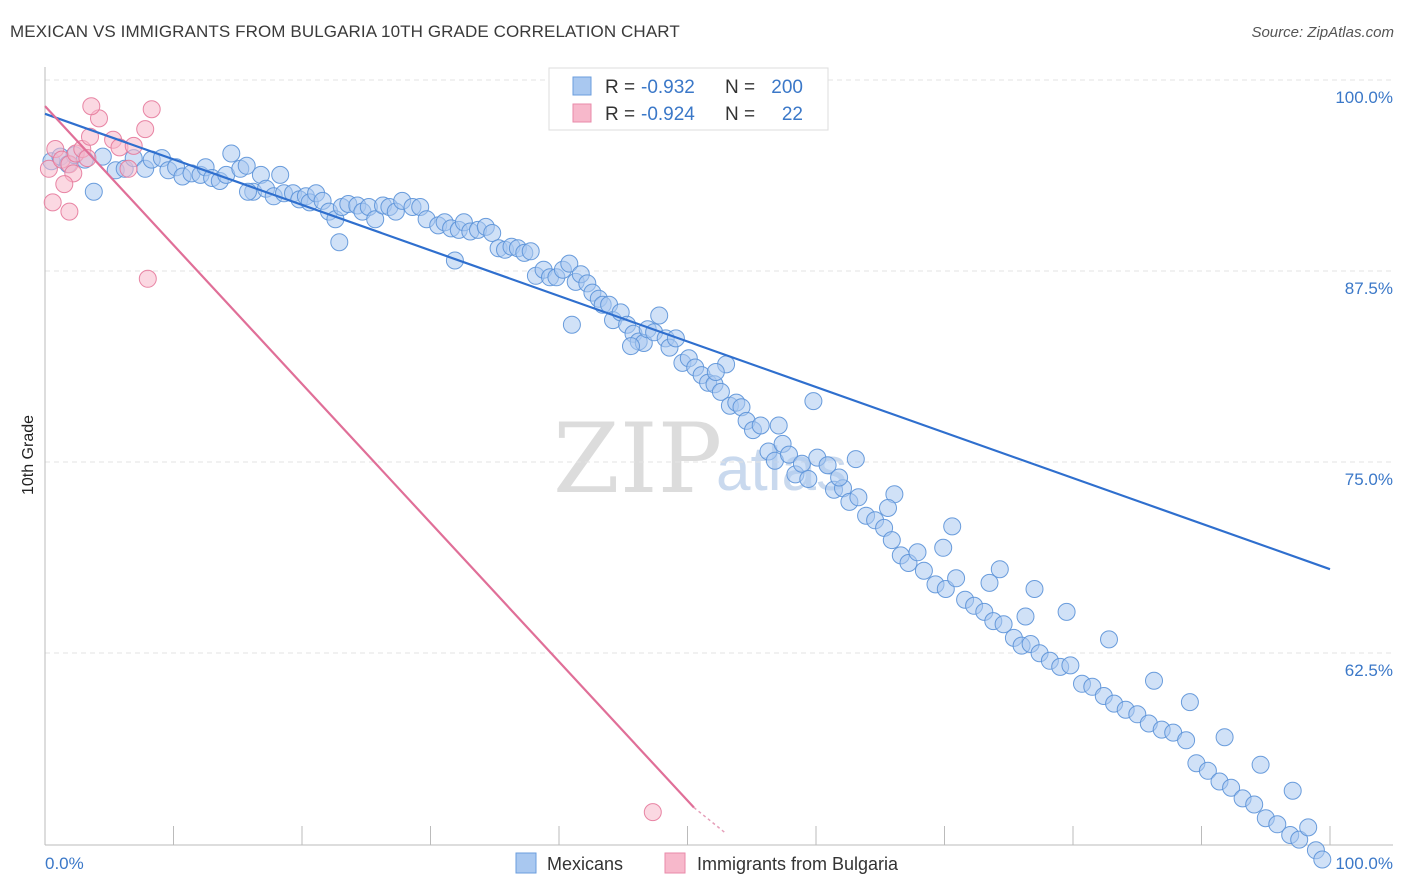  I want to click on chart-source: Source: ZipAtlas.com, so click(1322, 32).